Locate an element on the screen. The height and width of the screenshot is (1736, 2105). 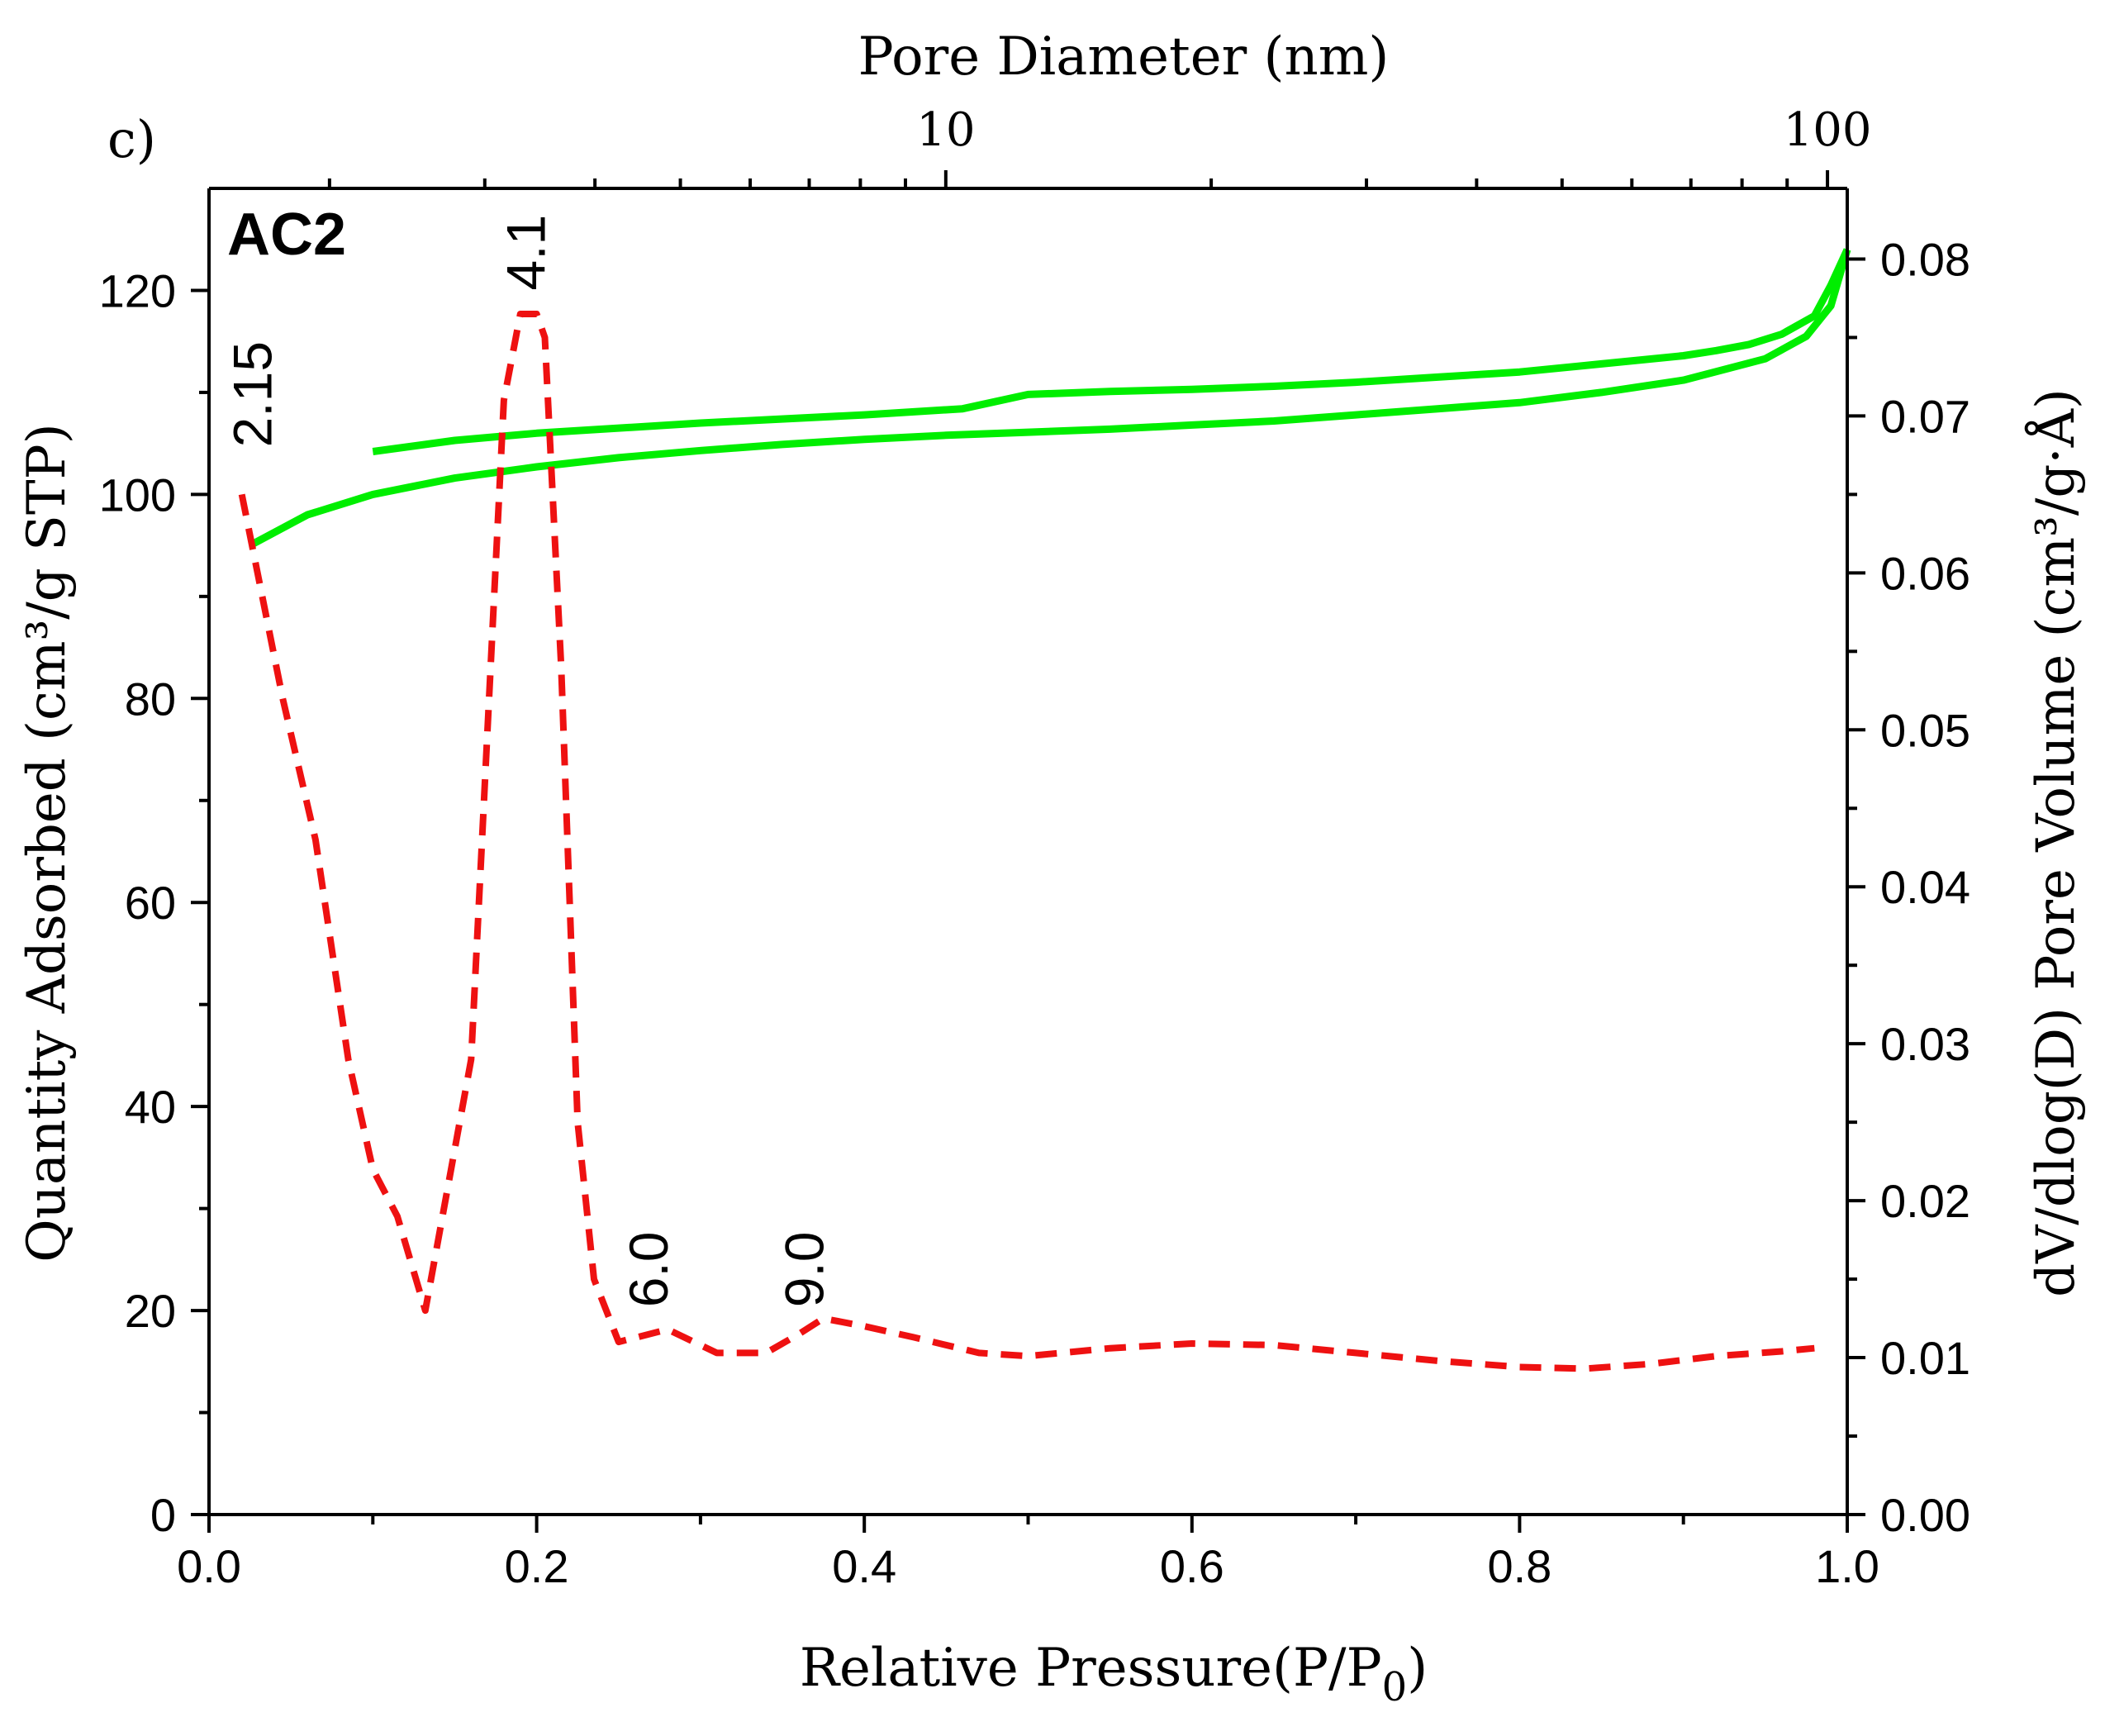
bottom-tick-label: 0.4 is located at coordinates (864, 1566).